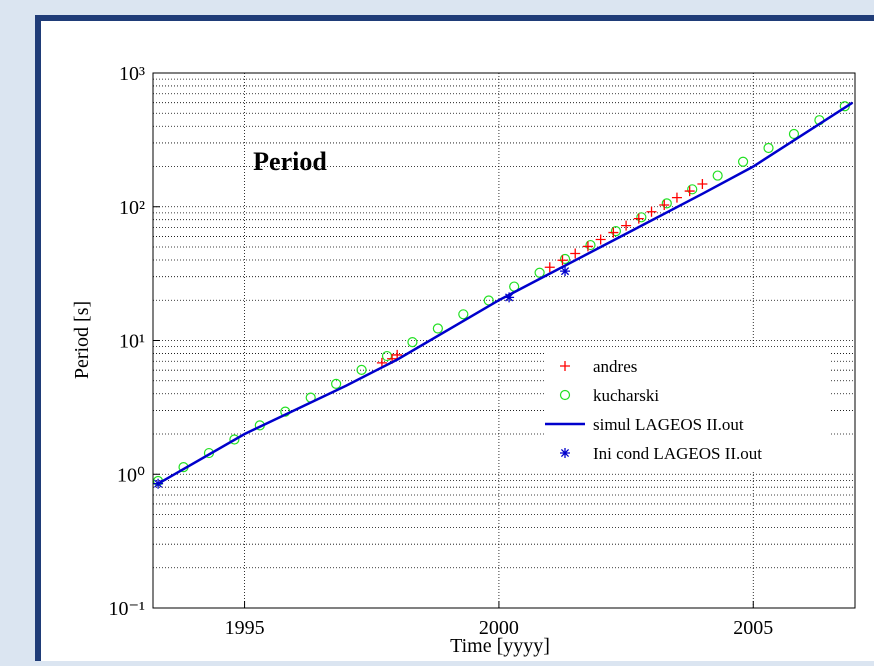  I want to click on y-tick-label: 10², so click(132, 208).